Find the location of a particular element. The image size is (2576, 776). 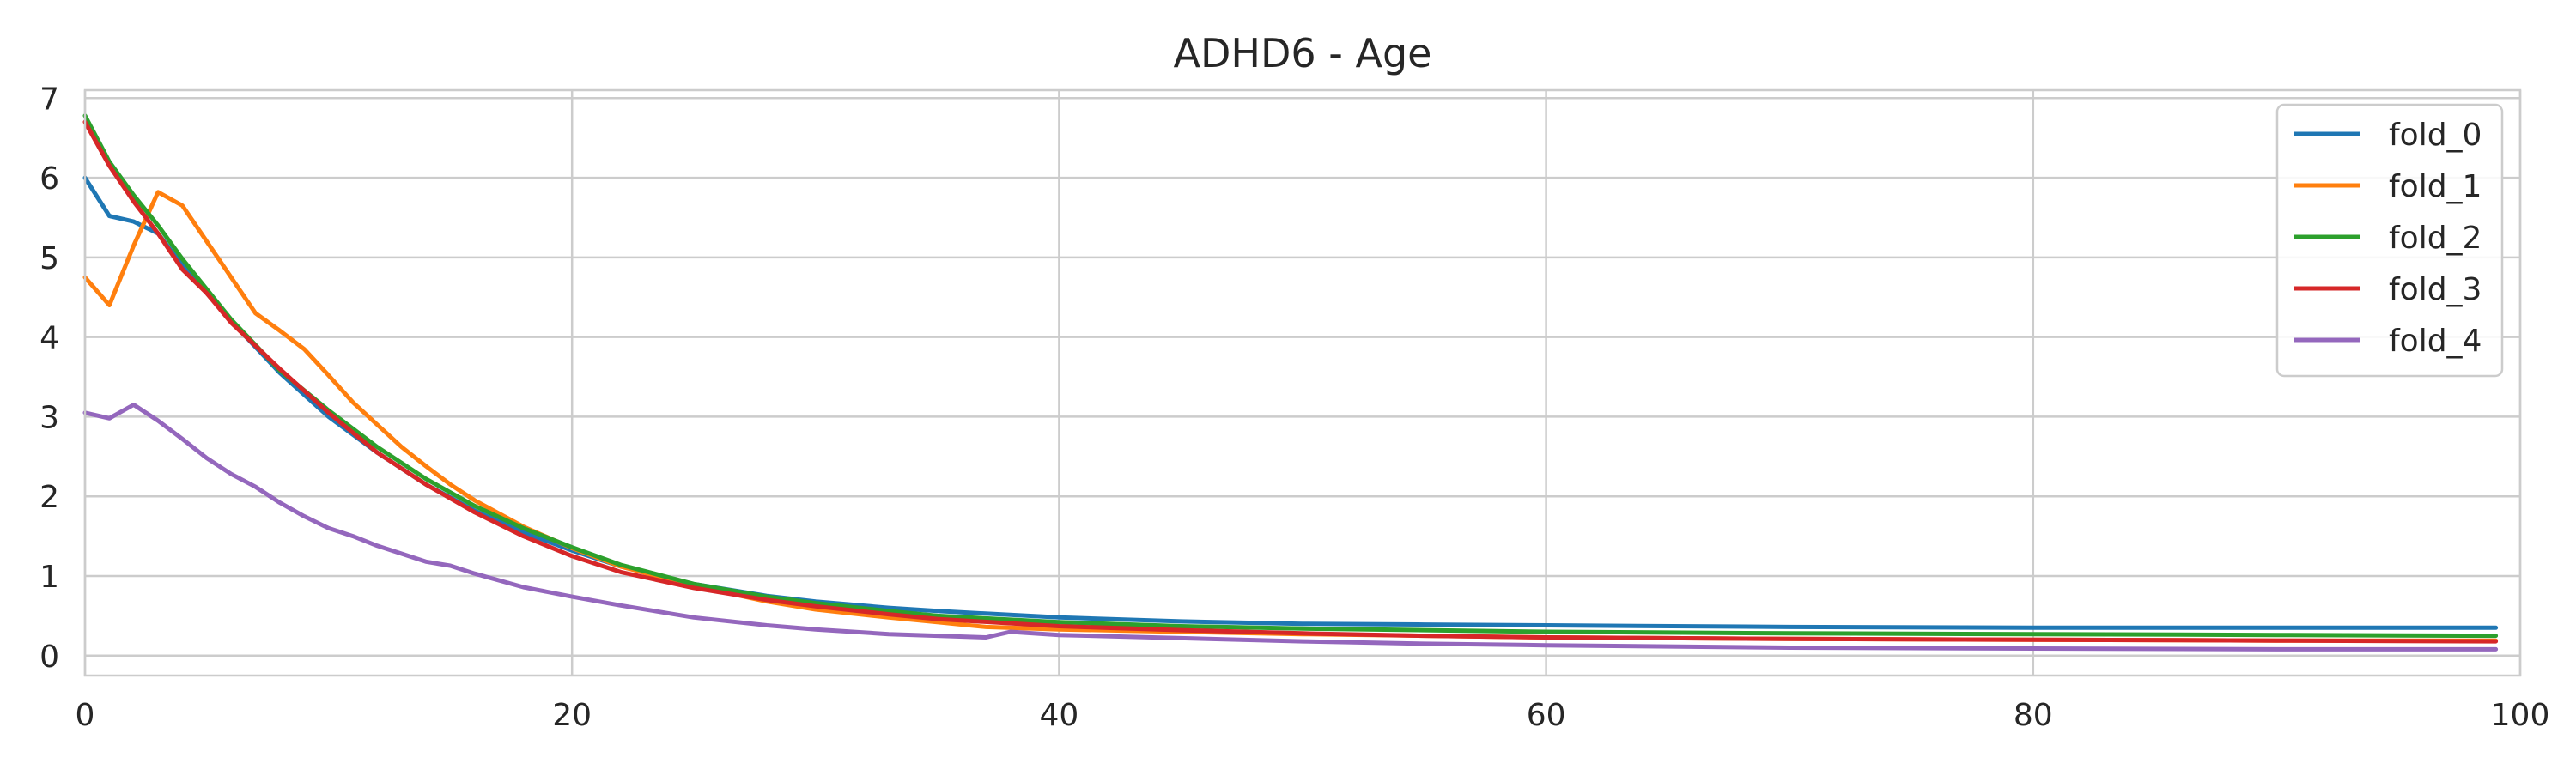

x-tick-label: 80 is located at coordinates (2033, 715).